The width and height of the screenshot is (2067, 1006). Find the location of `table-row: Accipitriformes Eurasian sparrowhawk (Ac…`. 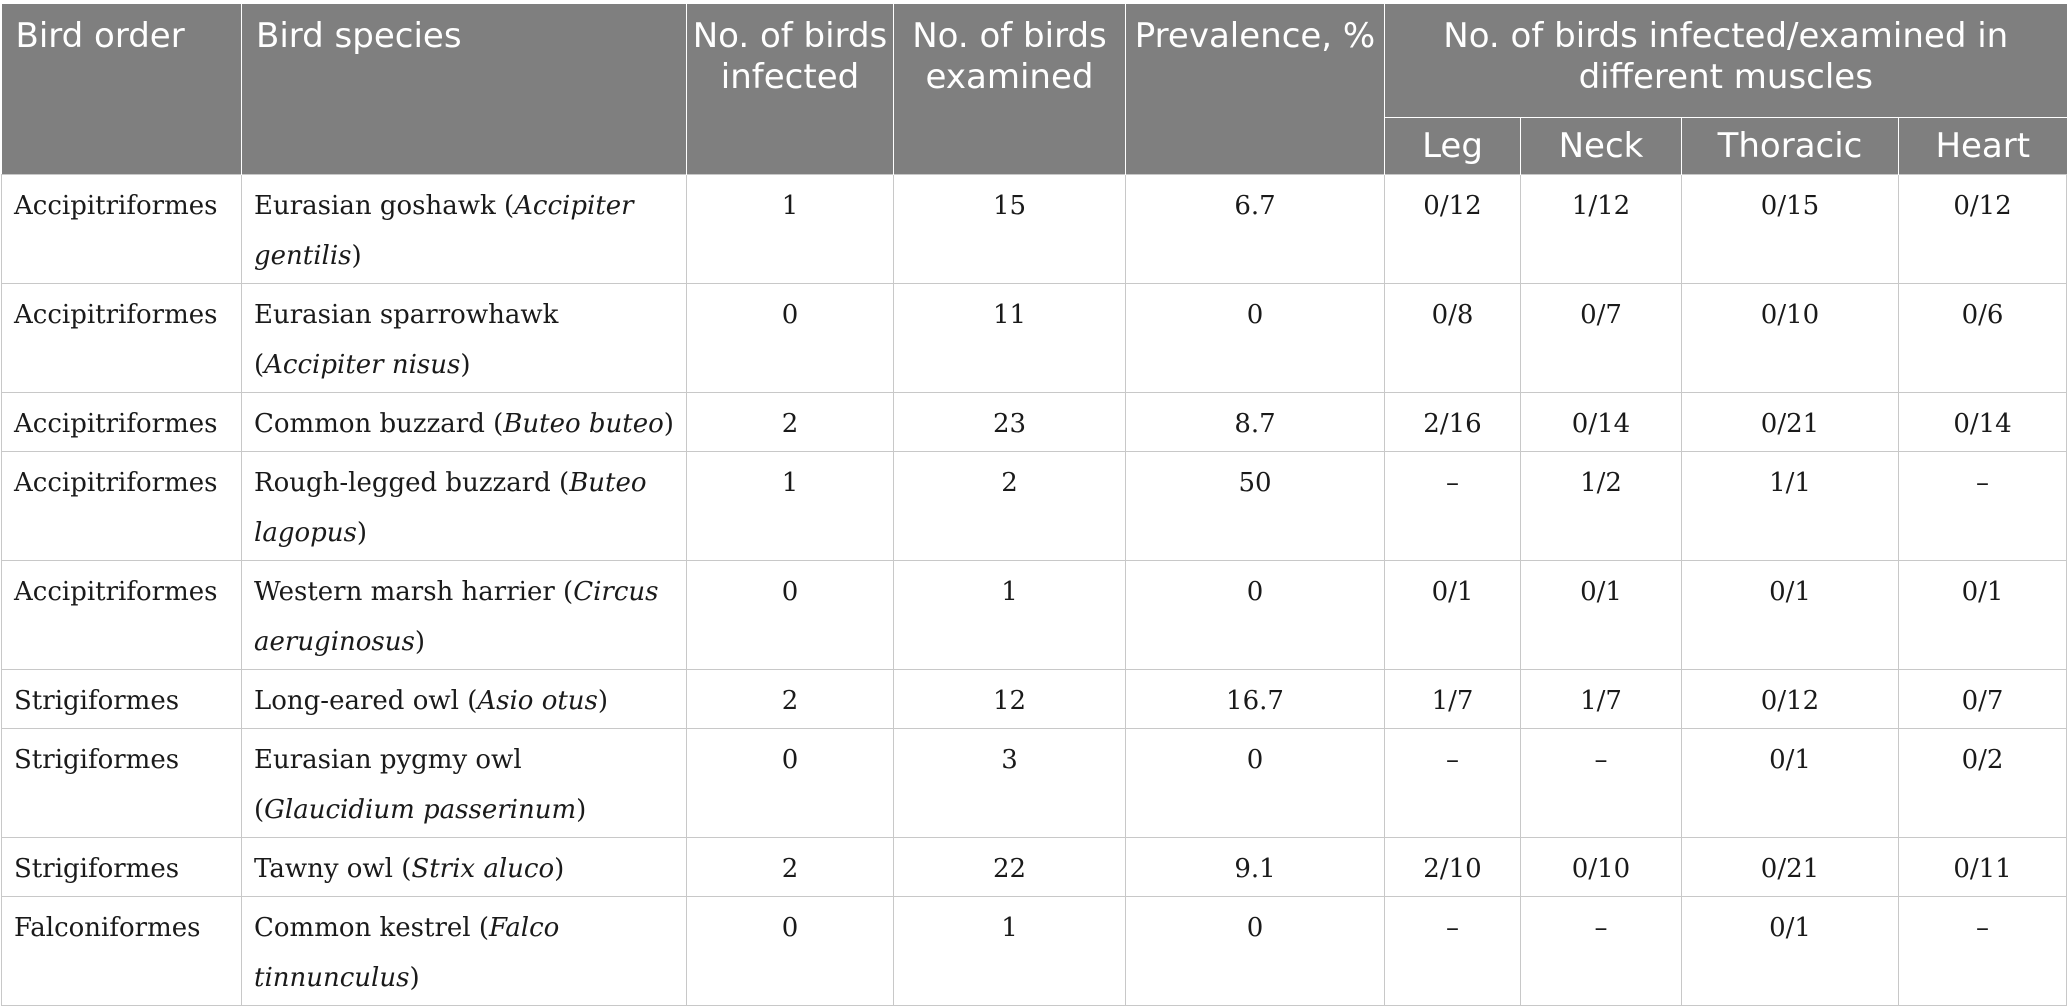

table-row: Accipitriformes Eurasian sparrowhawk (Ac… is located at coordinates (1034, 338).